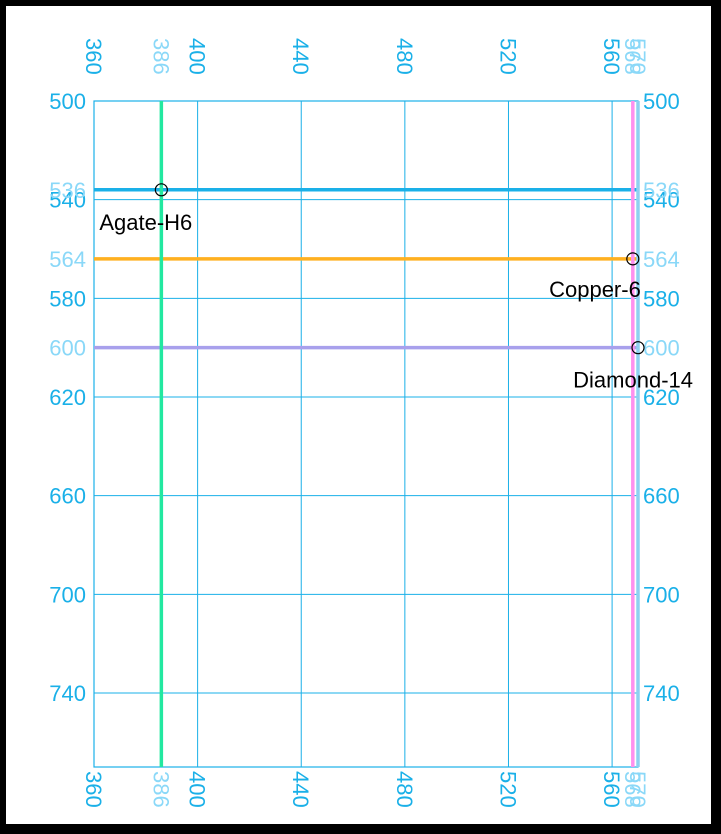 This screenshot has width=721, height=834. Describe the element at coordinates (67, 594) in the screenshot. I see `y-tick-label-left: 700` at that location.